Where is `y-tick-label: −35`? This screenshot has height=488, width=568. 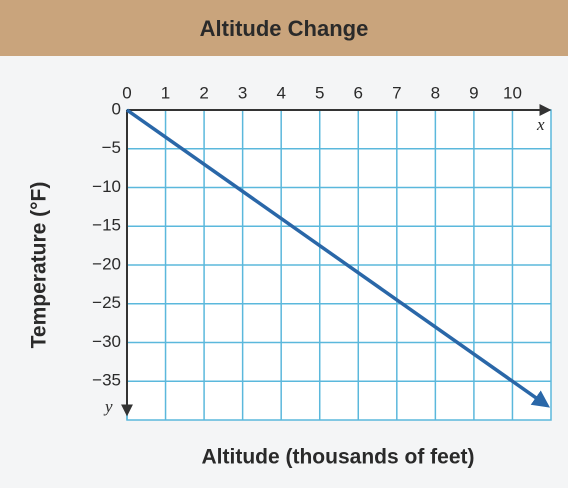
y-tick-label: −35 is located at coordinates (106, 380).